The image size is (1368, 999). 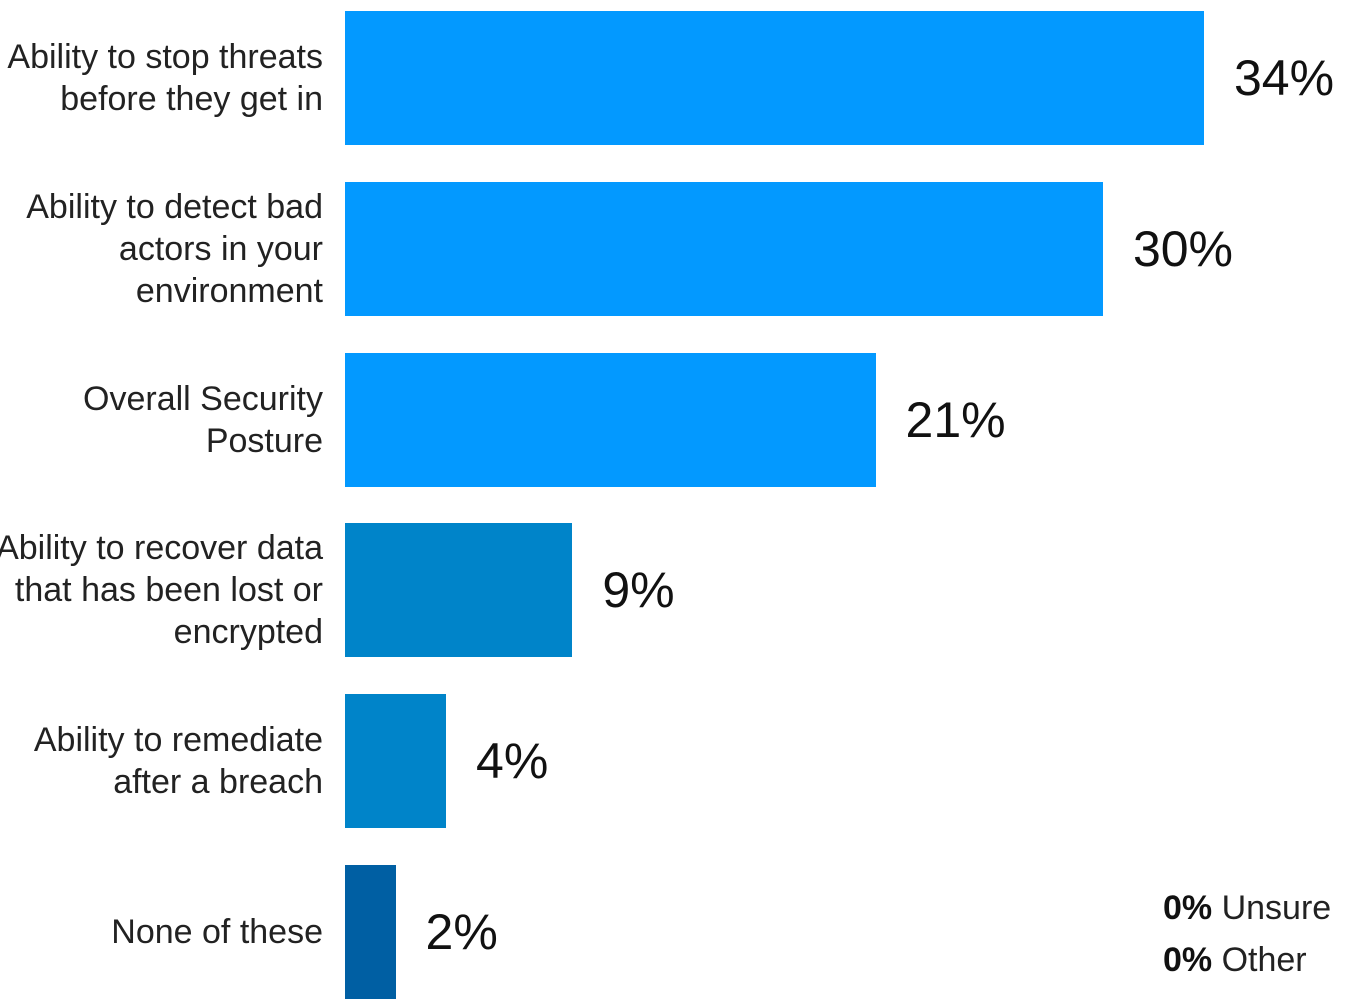 What do you see at coordinates (1188, 960) in the screenshot?
I see `footnote-other-value: 0%` at bounding box center [1188, 960].